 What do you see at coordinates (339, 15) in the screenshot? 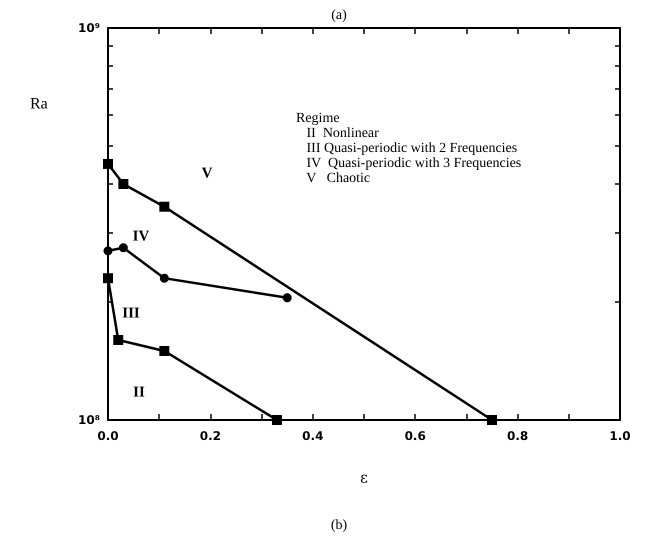
I see `text: (a)` at bounding box center [339, 15].